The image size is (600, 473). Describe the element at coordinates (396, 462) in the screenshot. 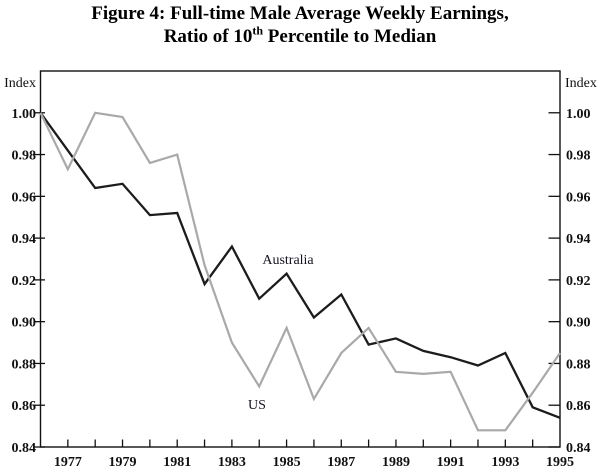

I see `x-tick-label: 1989` at that location.